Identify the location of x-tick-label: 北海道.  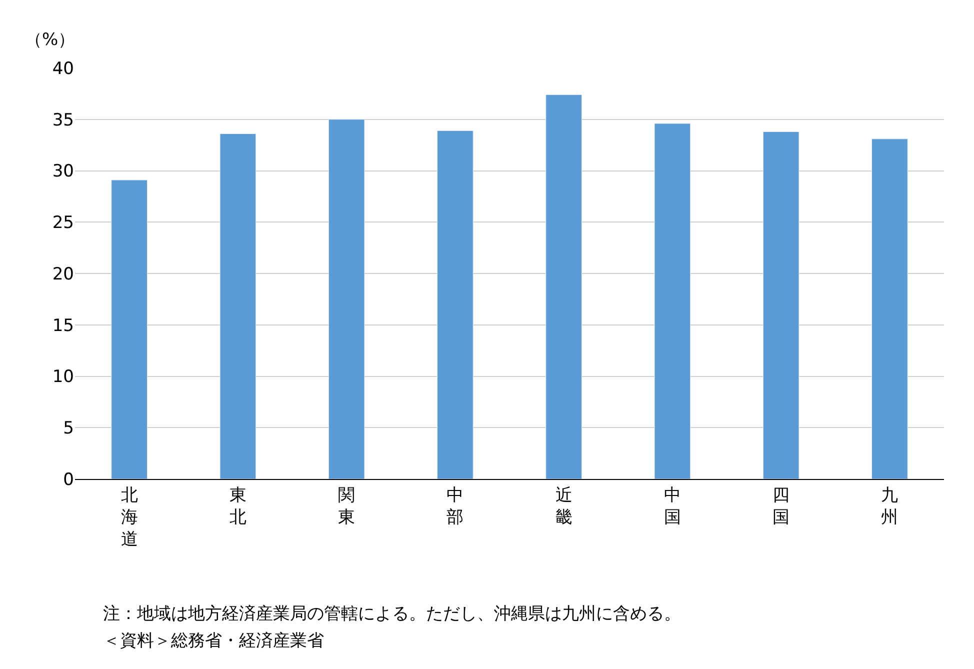
(129, 517).